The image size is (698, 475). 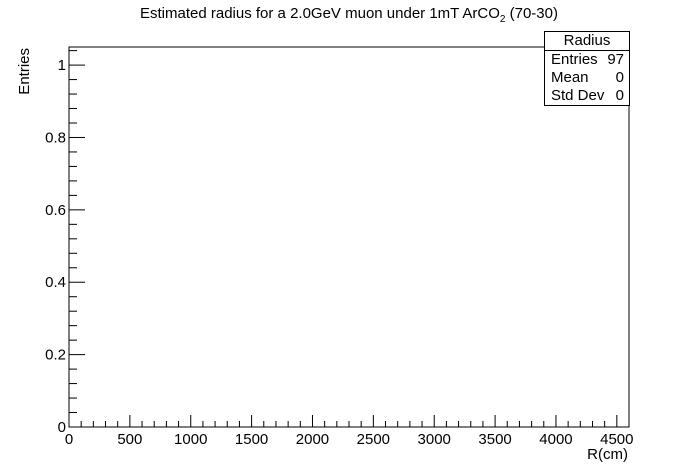 What do you see at coordinates (129, 439) in the screenshot?
I see `x-tick-label: 500` at bounding box center [129, 439].